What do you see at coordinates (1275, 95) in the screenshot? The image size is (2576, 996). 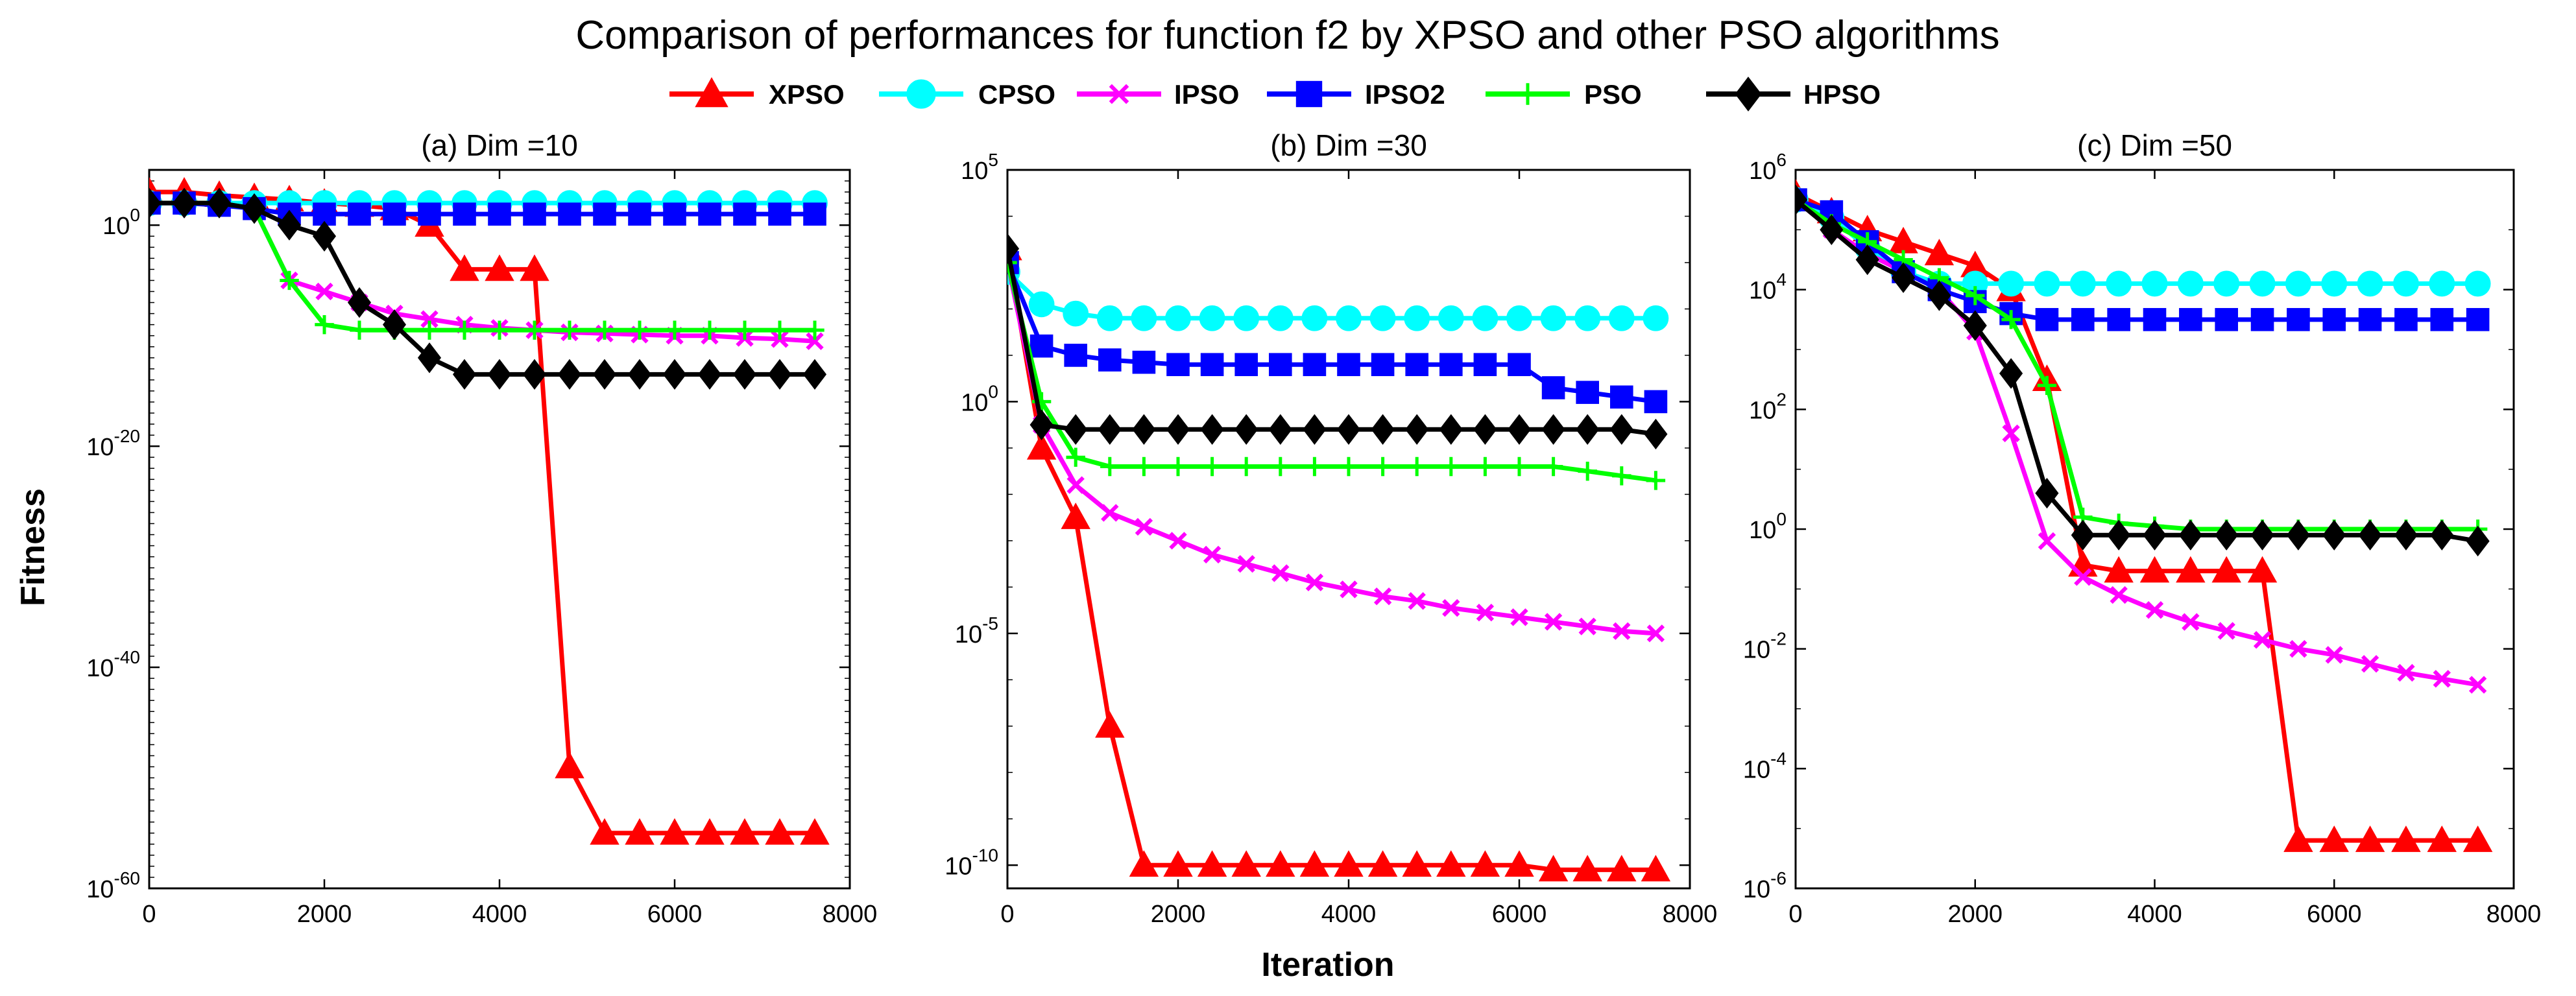 I see `legend: XPSO CPSO IPSO IPSO2 PSO HPSO` at bounding box center [1275, 95].